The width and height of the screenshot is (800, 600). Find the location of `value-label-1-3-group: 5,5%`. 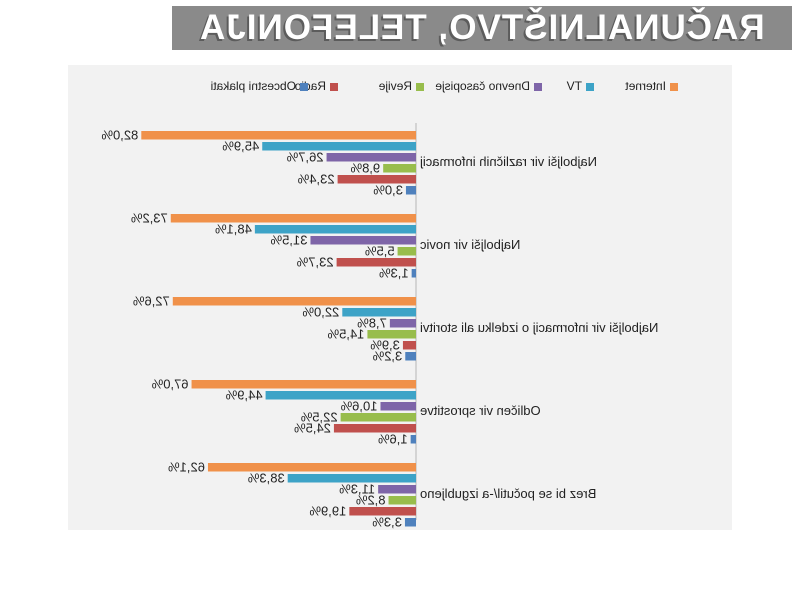

value-label-1-3-group: 5,5% is located at coordinates (380, 251).